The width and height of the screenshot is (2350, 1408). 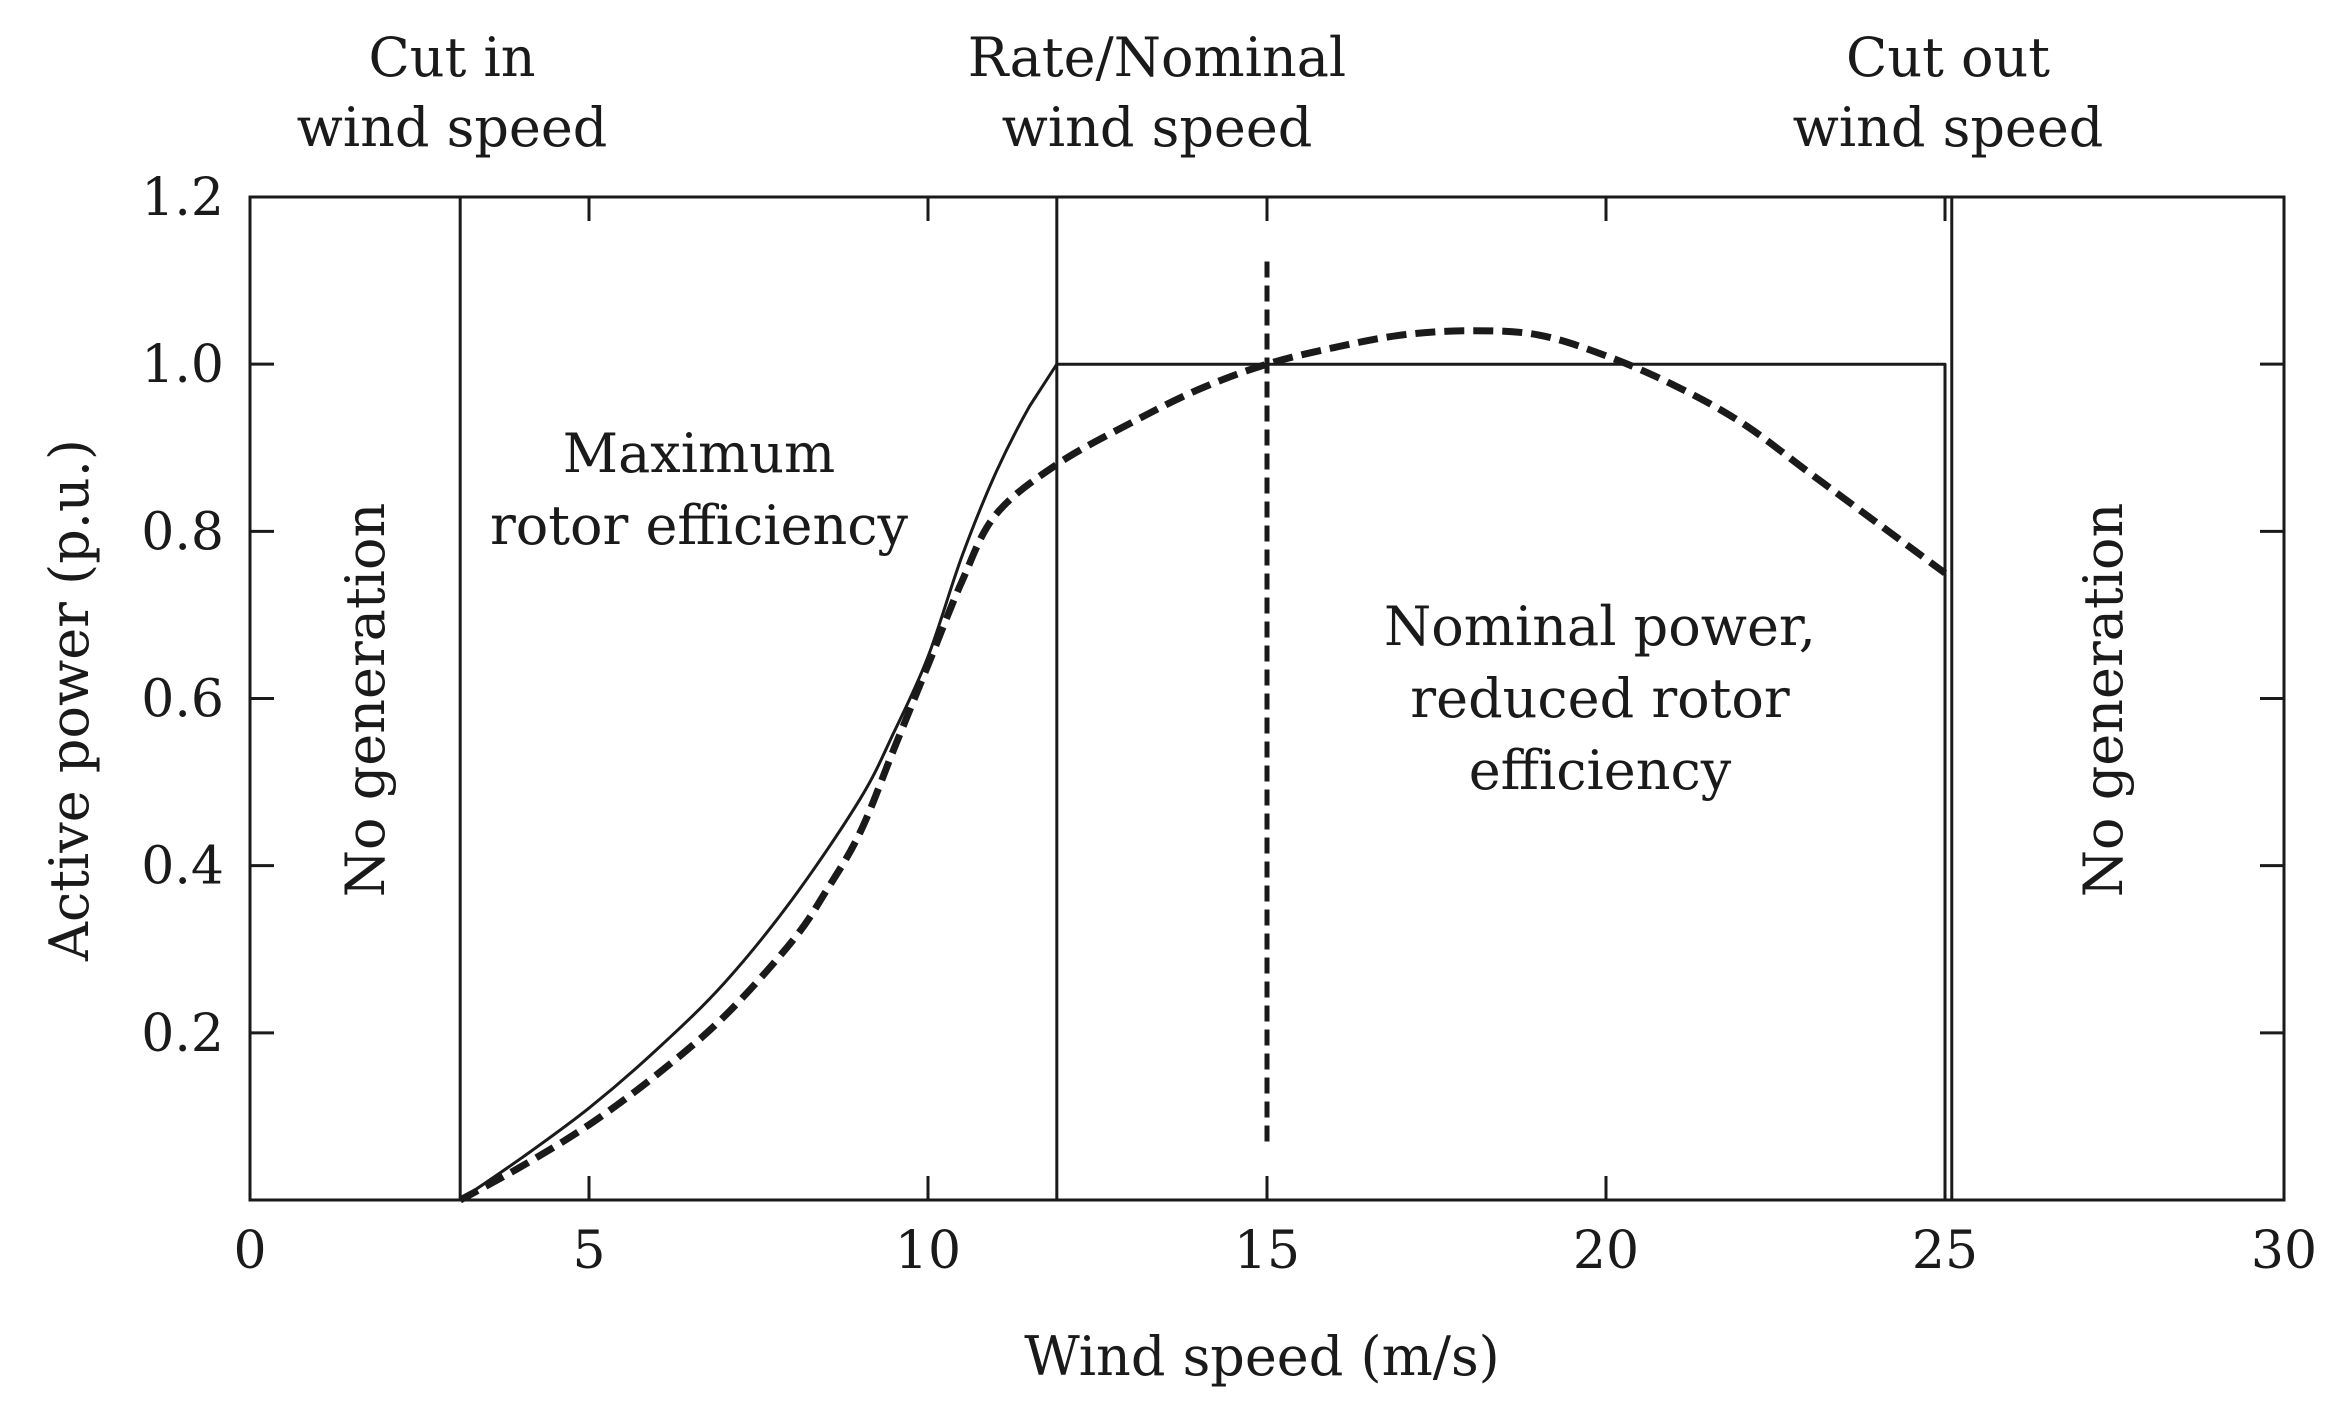 What do you see at coordinates (2284, 1251) in the screenshot?
I see `x-tick-label: 30` at bounding box center [2284, 1251].